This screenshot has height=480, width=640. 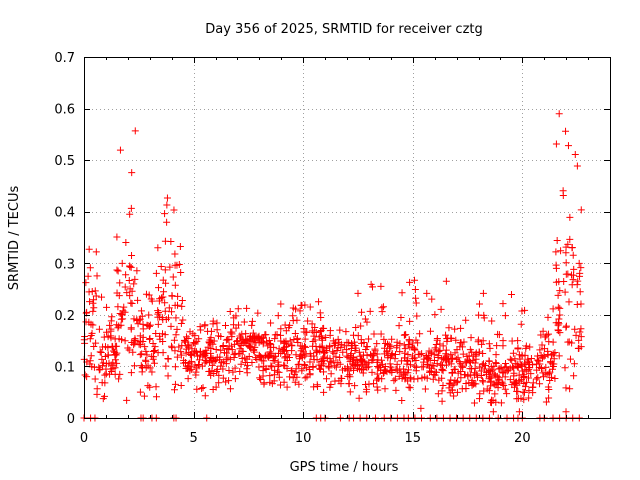 I want to click on y-tick-label: 0.3, so click(x=64, y=264).